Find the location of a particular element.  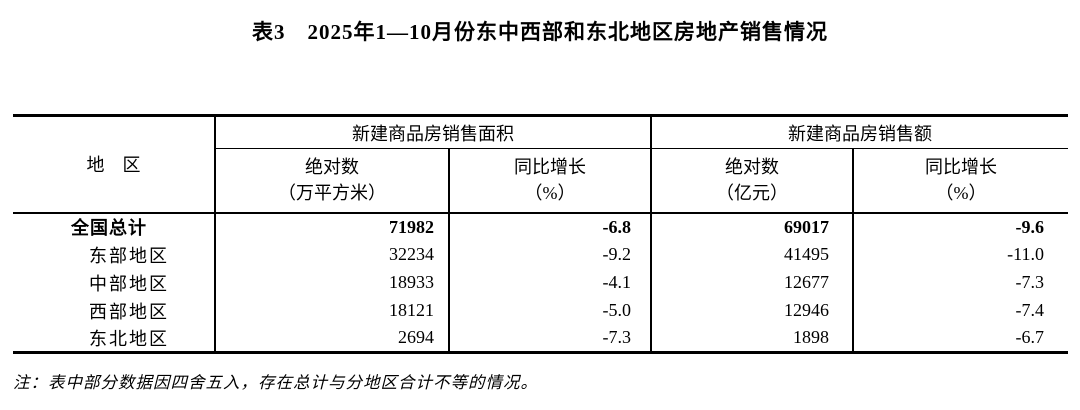

sales-abs-value: 1898 is located at coordinates (751, 338).